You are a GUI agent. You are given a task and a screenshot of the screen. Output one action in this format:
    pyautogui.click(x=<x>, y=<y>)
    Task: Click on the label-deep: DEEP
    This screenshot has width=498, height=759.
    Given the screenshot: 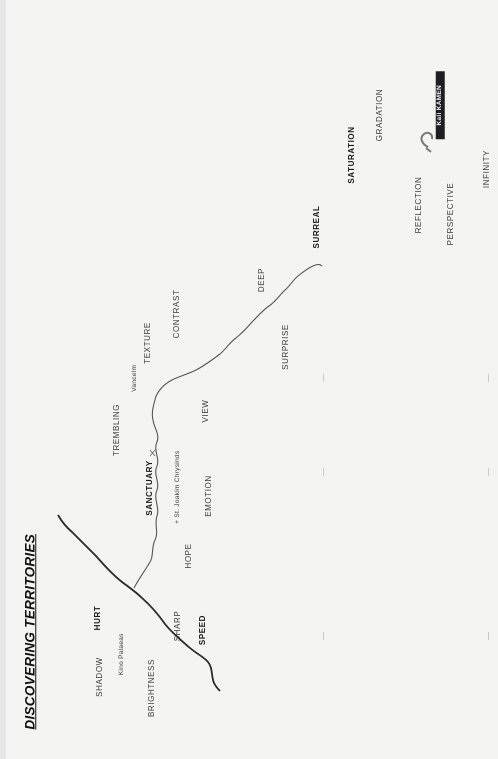 What is the action you would take?
    pyautogui.click(x=261, y=280)
    